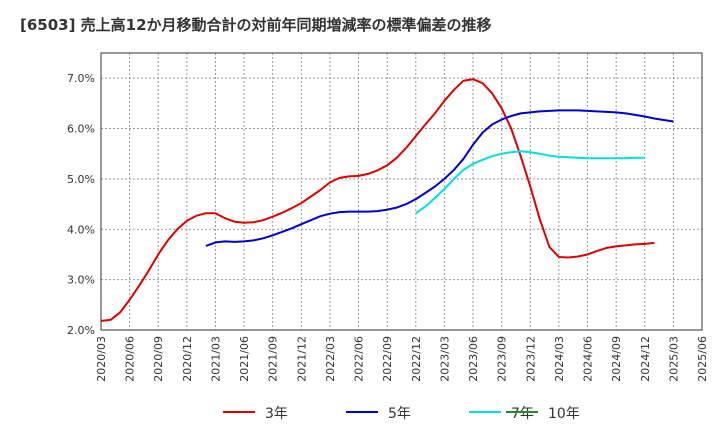 The width and height of the screenshot is (720, 440). Describe the element at coordinates (616, 359) in the screenshot. I see `x-tick-label: 2024/09` at that location.